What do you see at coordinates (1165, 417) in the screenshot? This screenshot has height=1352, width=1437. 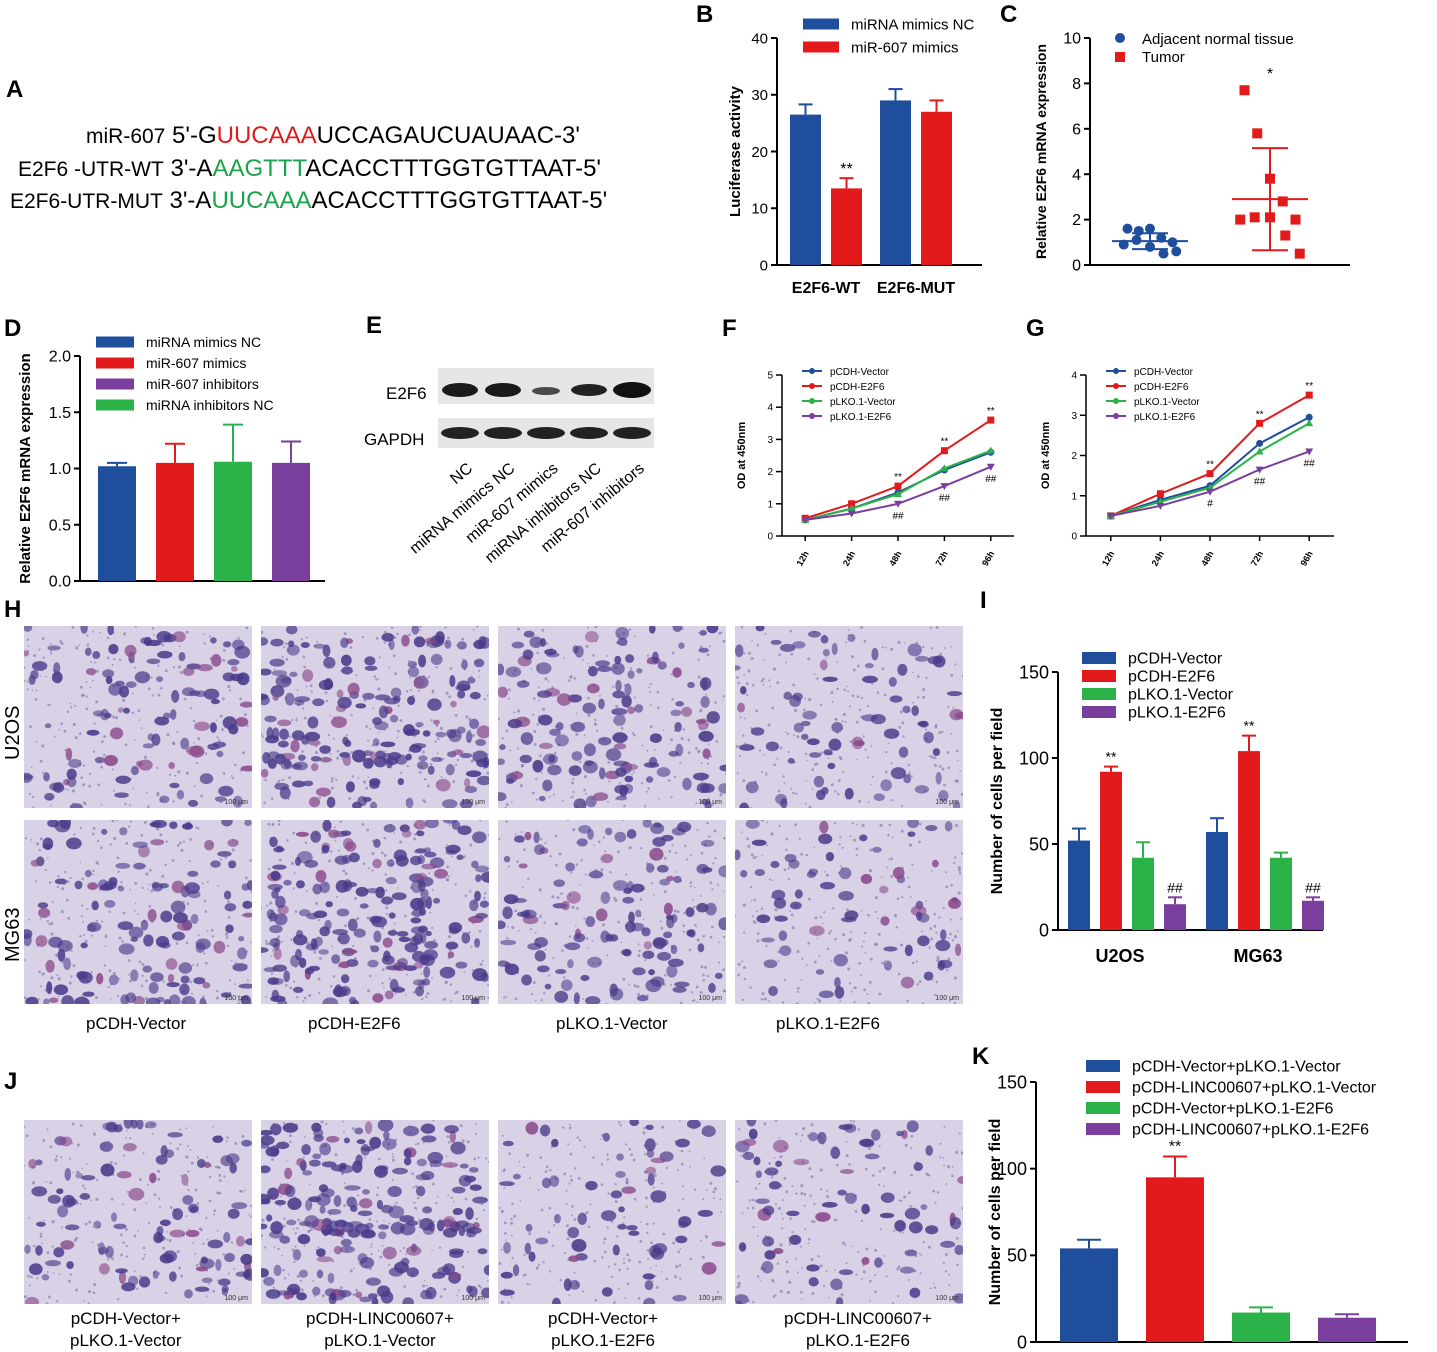 I see `legend-label: pLKO.1-E2F6` at bounding box center [1165, 417].